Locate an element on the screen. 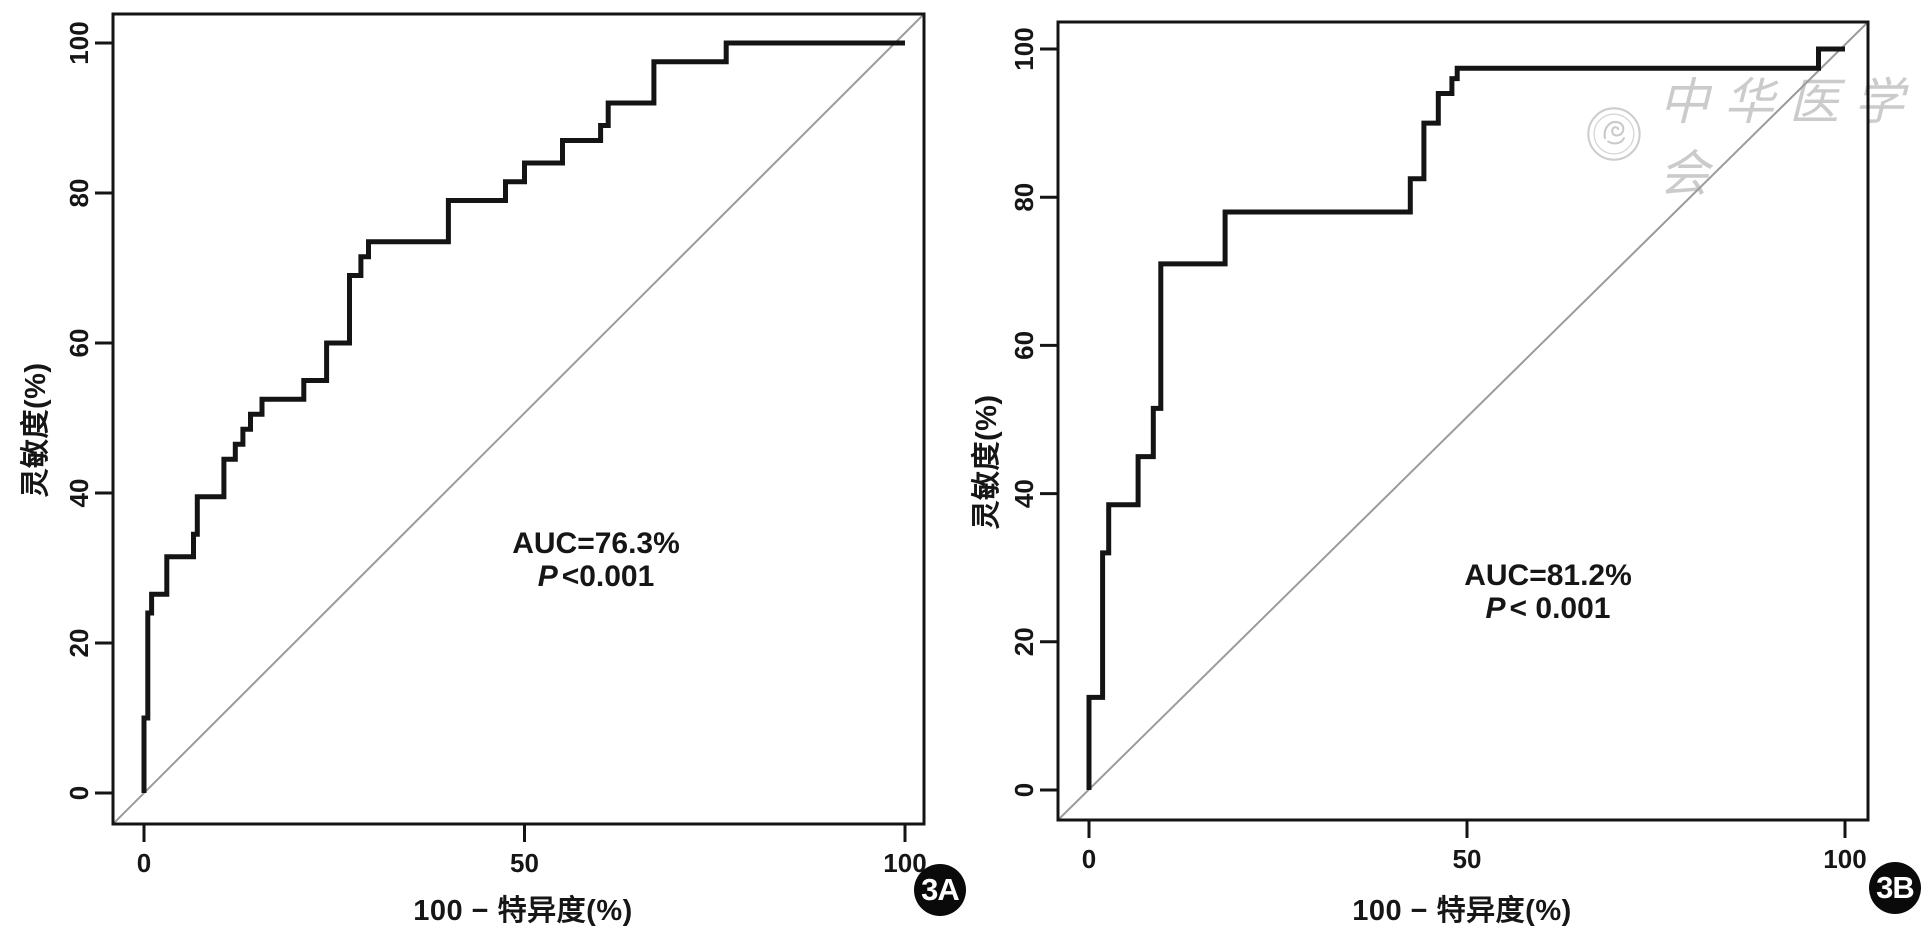 This screenshot has width=1928, height=936. panel-a-auc-value: AUC=76.3% is located at coordinates (596, 543).